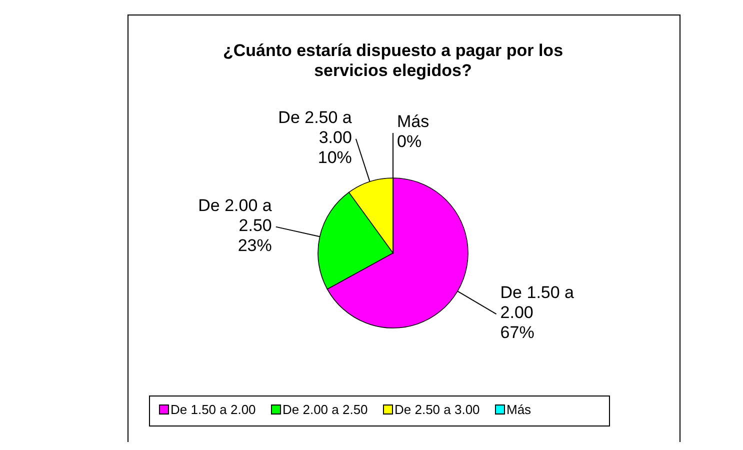  I want to click on slice-label: De 2.00 a 2.50, so click(235, 215).